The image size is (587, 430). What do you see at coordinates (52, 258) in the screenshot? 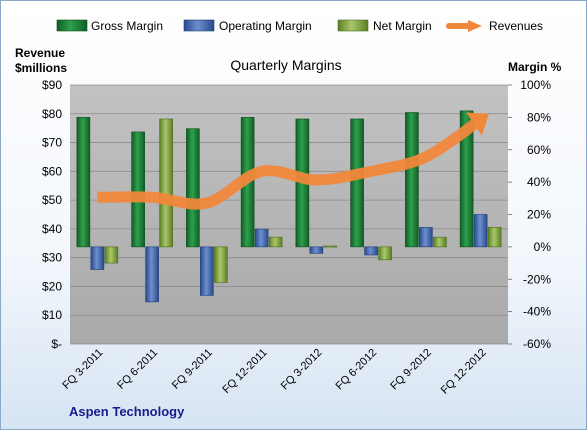
I see `left-tick-label: $30` at bounding box center [52, 258].